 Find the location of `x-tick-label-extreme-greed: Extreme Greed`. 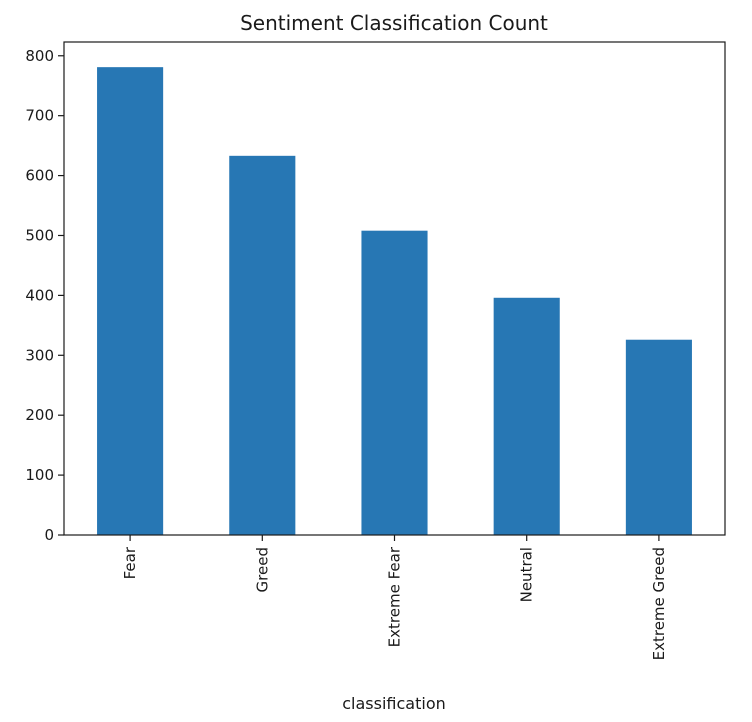

x-tick-label-extreme-greed: Extreme Greed is located at coordinates (659, 603).